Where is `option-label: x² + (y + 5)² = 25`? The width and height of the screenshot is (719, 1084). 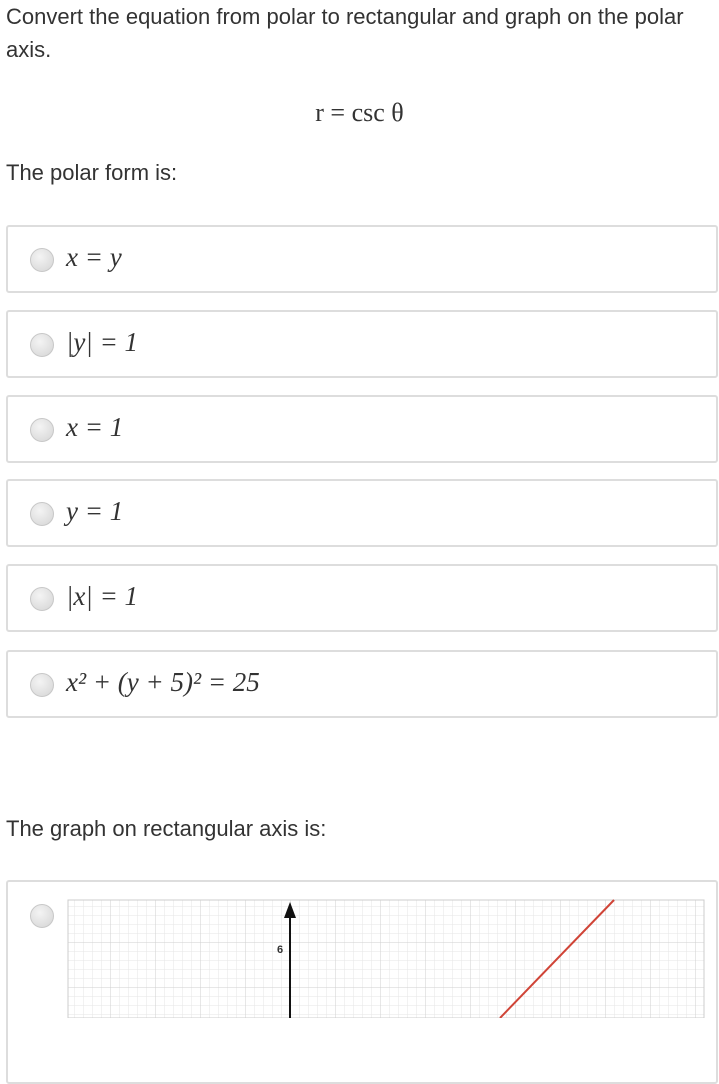
option-label: x² + (y + 5)² = 25 is located at coordinates (163, 682).